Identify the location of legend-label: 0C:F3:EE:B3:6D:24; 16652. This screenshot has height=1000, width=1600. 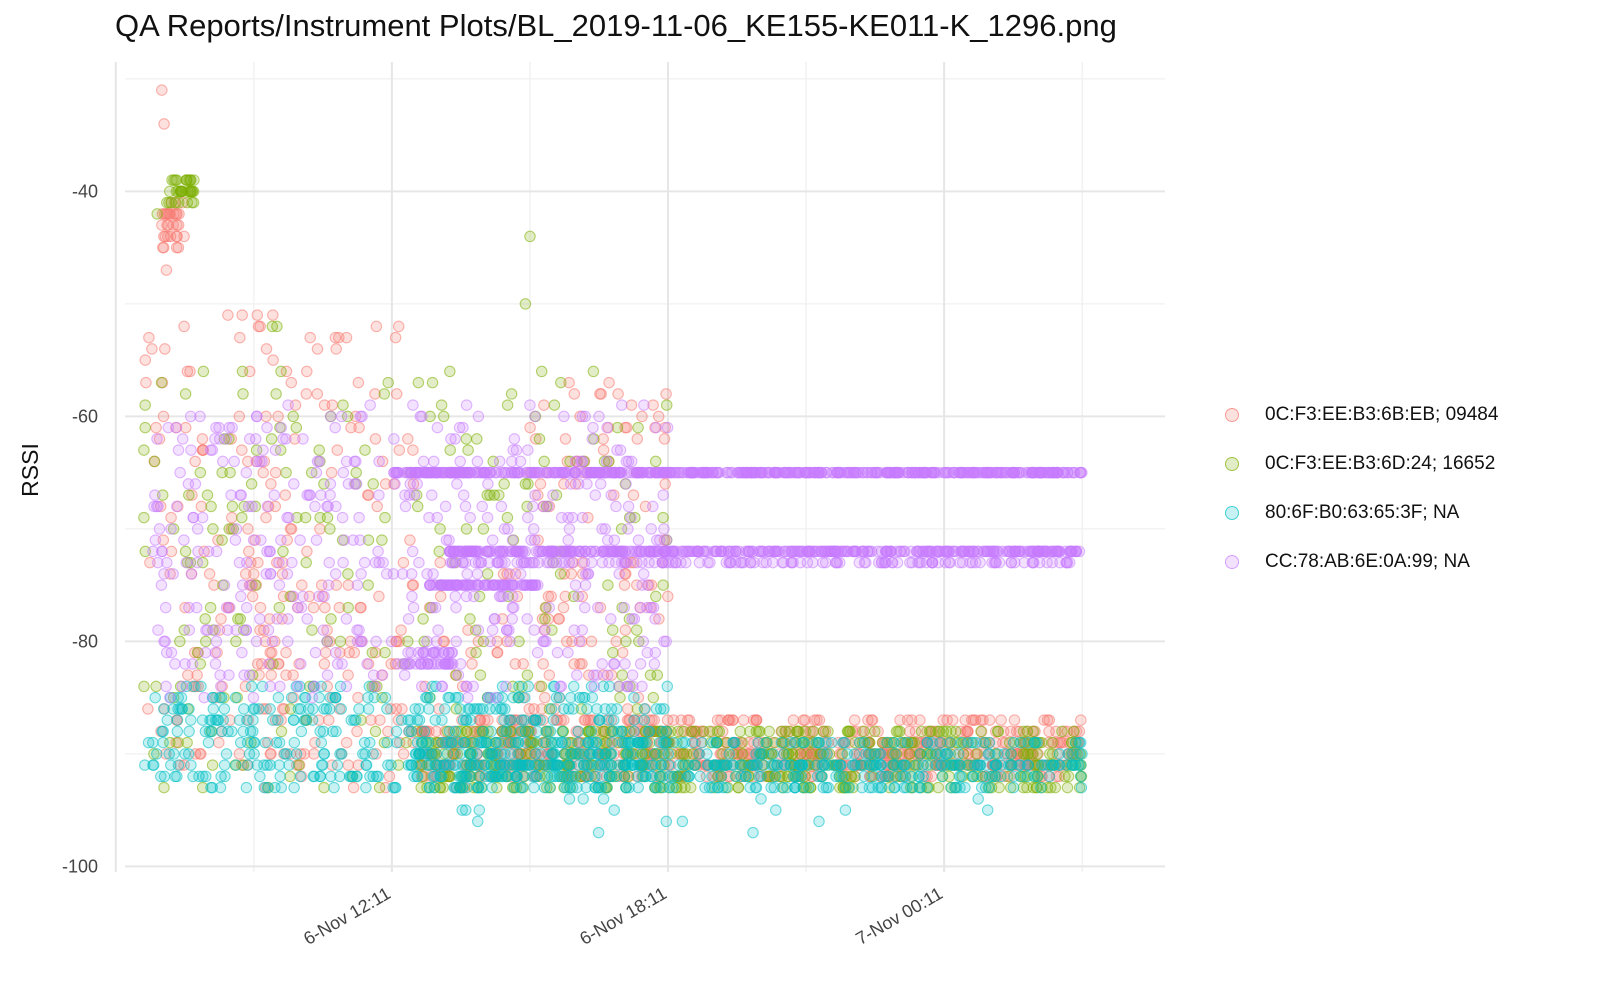
(1380, 463).